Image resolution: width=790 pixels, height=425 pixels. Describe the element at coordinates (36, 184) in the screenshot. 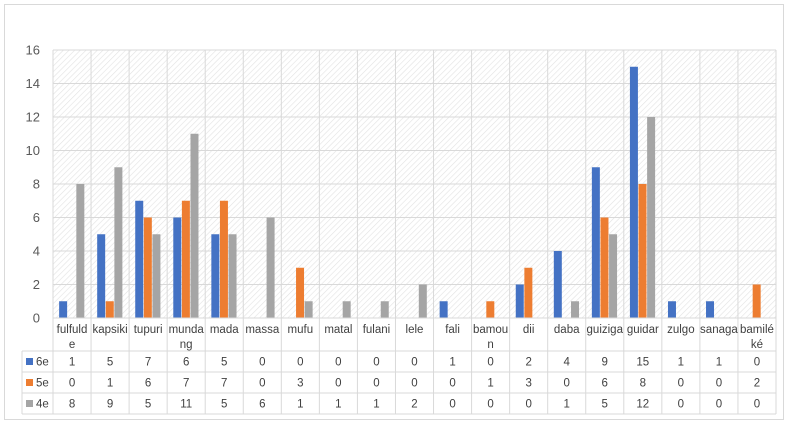

I see `y-tick-label: 8` at that location.